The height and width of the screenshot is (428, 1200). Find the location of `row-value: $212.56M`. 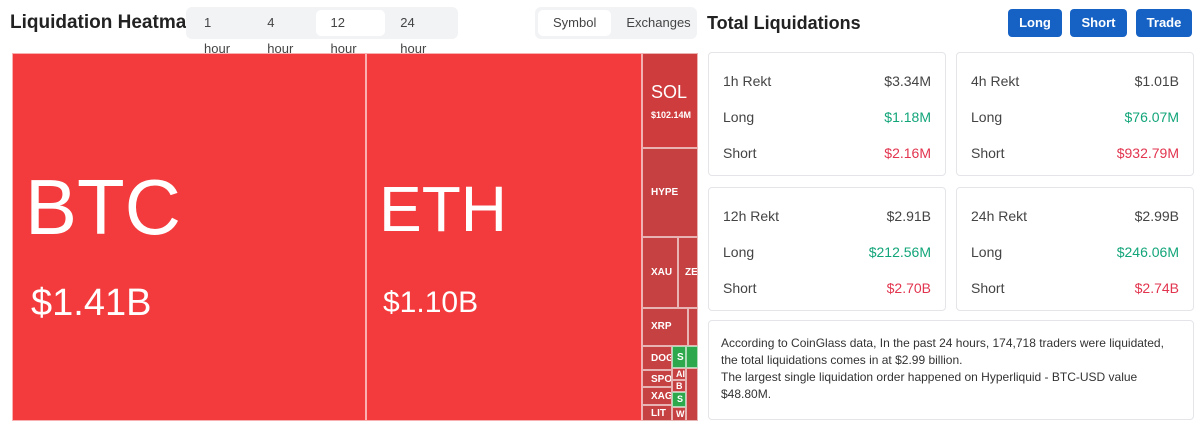

row-value: $212.56M is located at coordinates (899, 252).